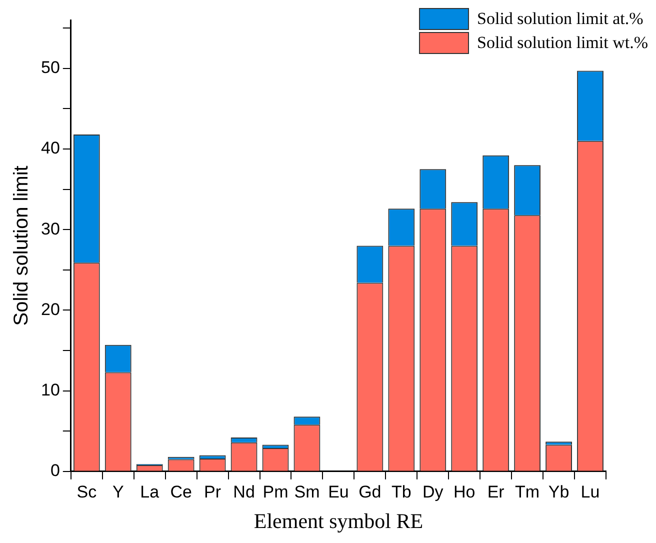  I want to click on x-tick-label: Pr, so click(213, 492).